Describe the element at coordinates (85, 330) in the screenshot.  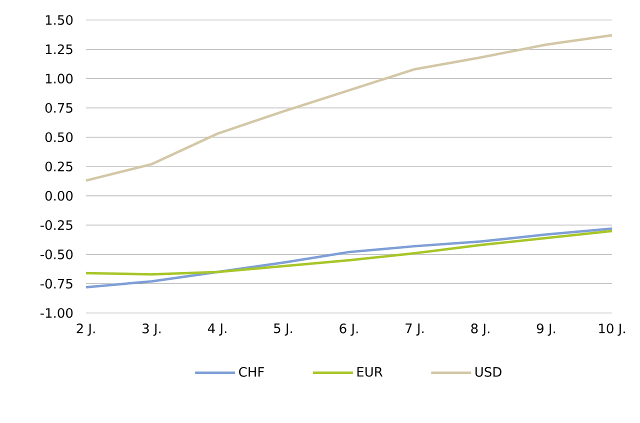
I see `x-tick-label: 2 J.` at that location.